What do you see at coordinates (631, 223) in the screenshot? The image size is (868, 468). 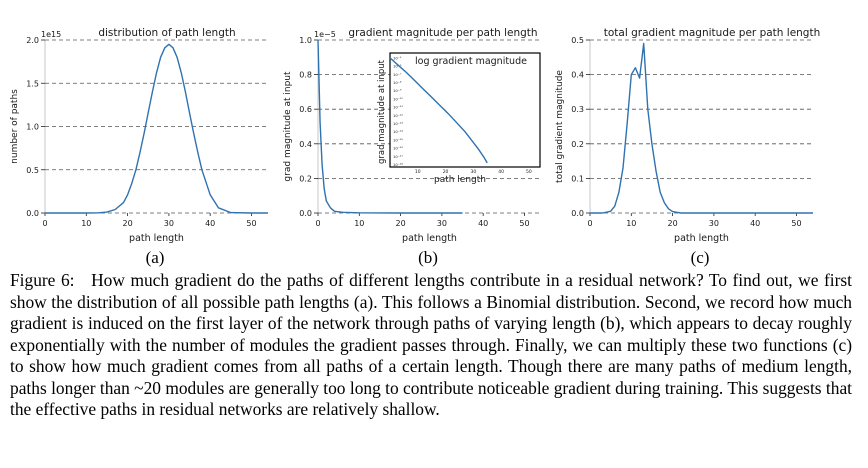 I see `panel-c-xtick-label: 10` at bounding box center [631, 223].